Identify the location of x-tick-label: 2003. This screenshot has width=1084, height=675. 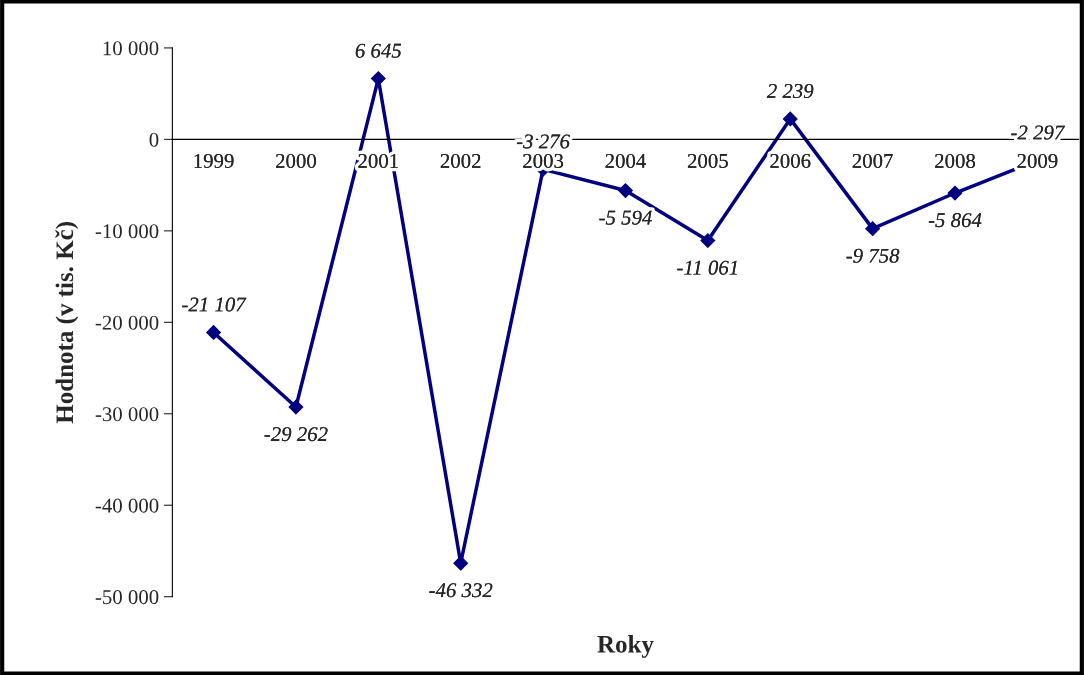
(543, 160).